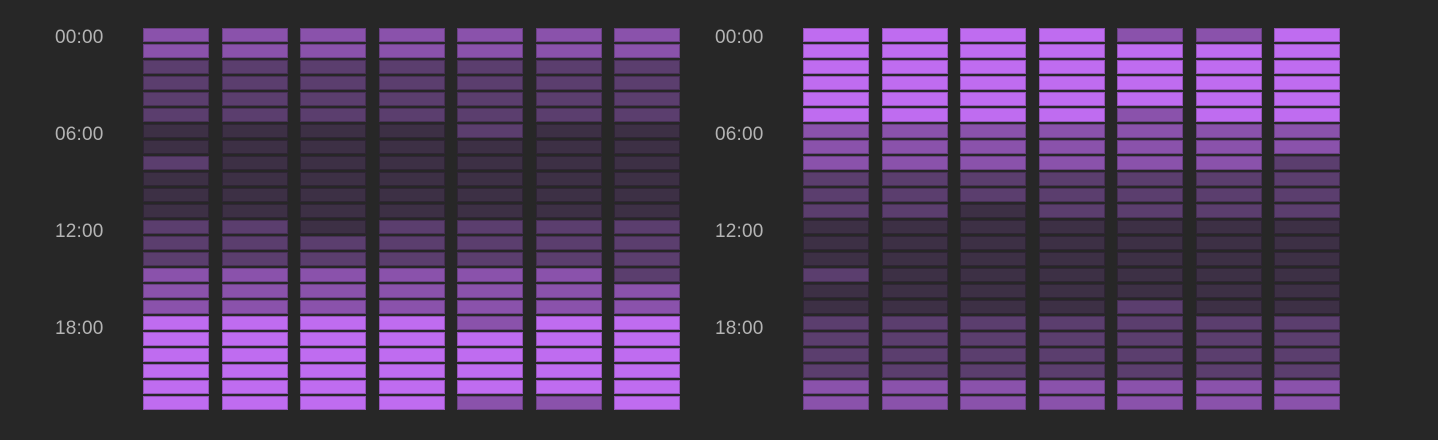 This screenshot has height=440, width=1438. I want to click on hour-label-00: 00:00, so click(79, 37).